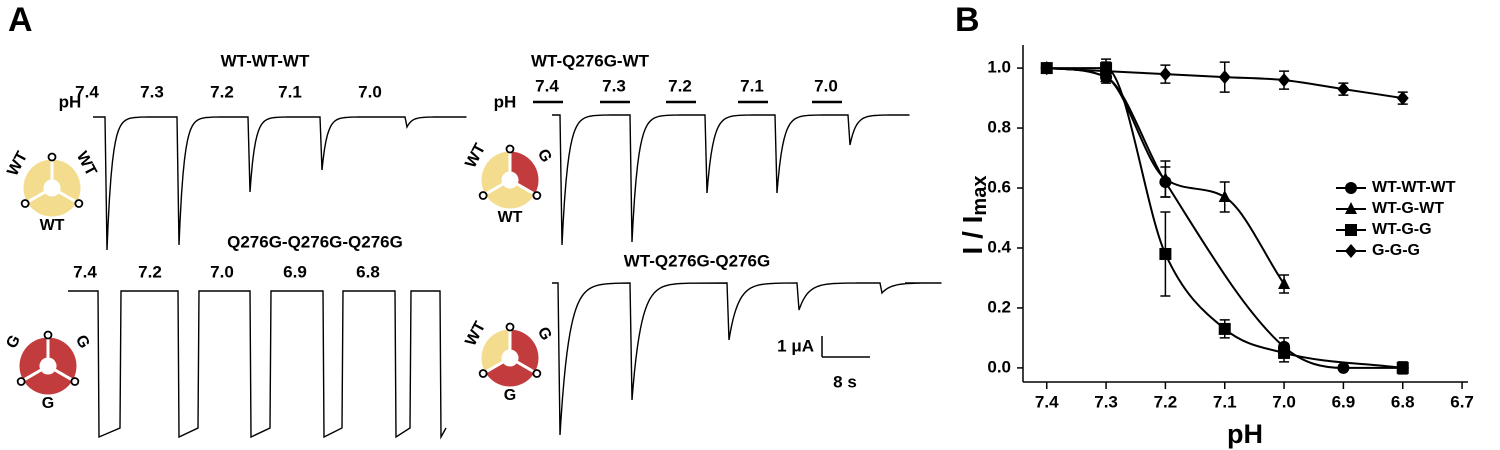  What do you see at coordinates (1047, 401) in the screenshot?
I see `x-tick-label: 7.4` at bounding box center [1047, 401].